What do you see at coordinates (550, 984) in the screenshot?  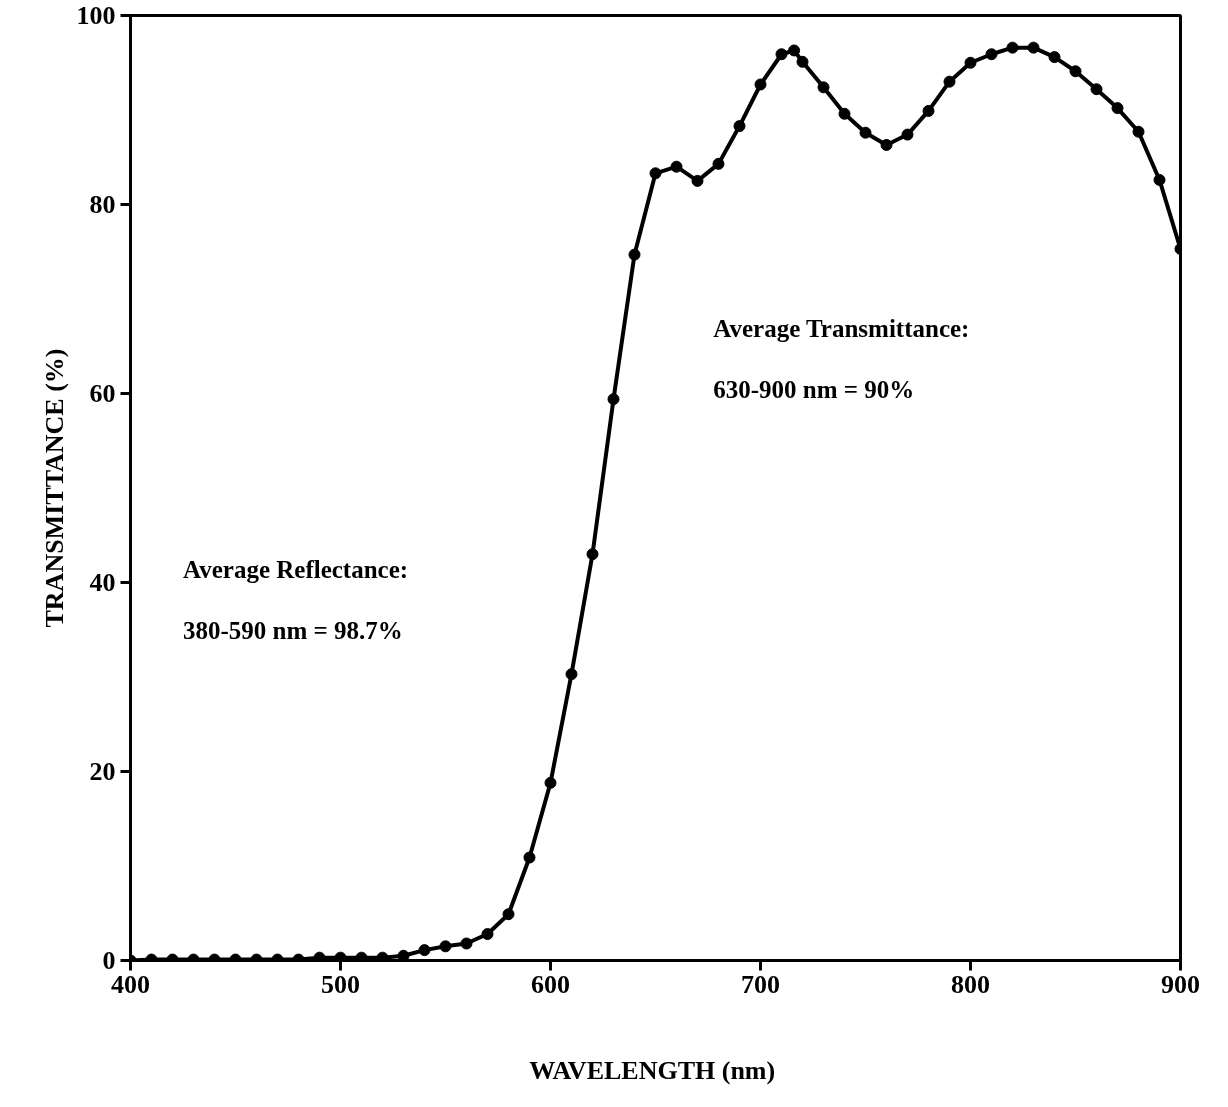 I see `x-tick-label: 600` at bounding box center [550, 984].